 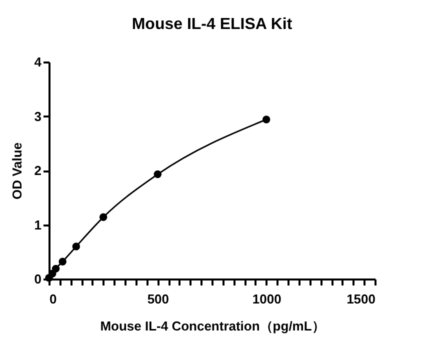 I want to click on y-axis-title: OD Value, so click(x=16, y=171).